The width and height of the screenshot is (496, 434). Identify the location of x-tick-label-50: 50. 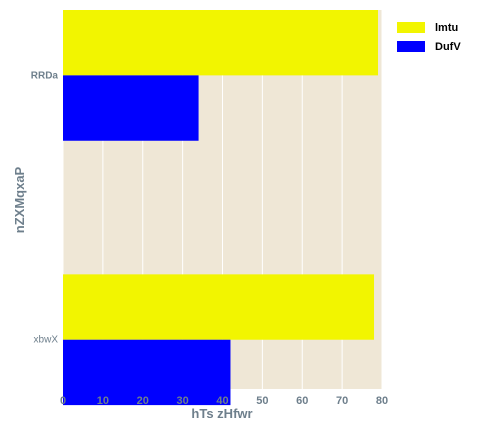
(262, 401).